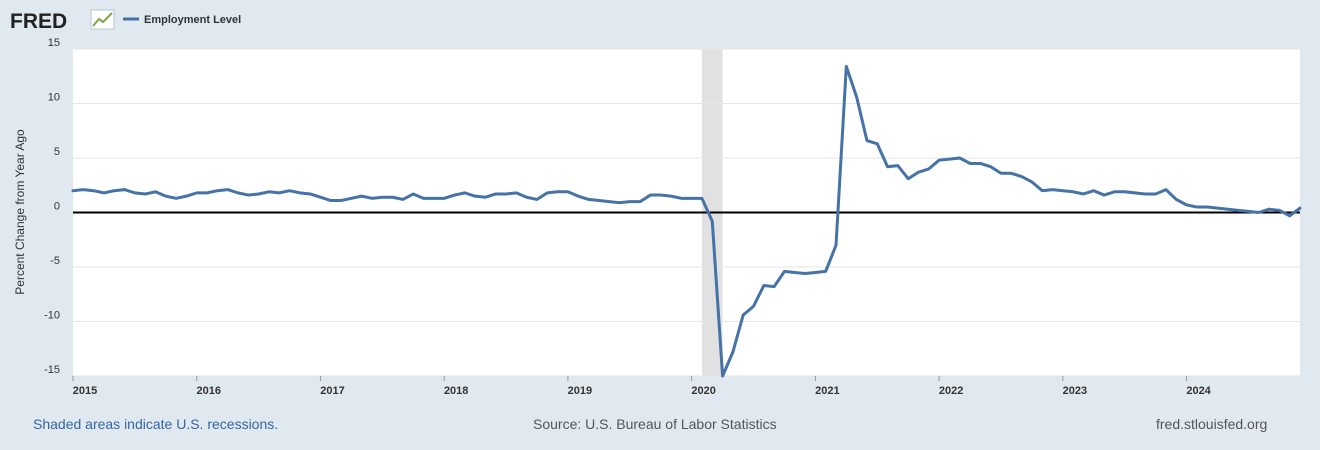  Describe the element at coordinates (54, 98) in the screenshot. I see `y-tick-label: 10` at that location.